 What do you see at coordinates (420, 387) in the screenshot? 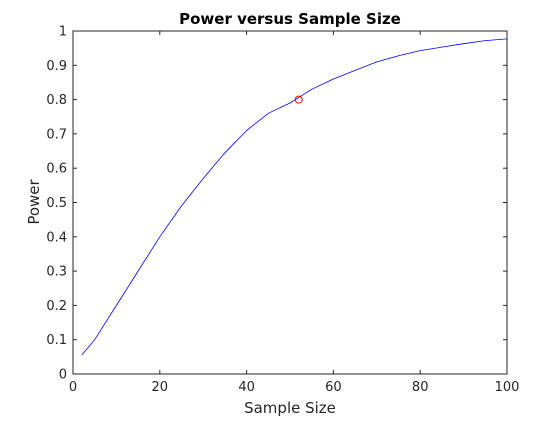
I see `x-tick-label: 80` at bounding box center [420, 387].